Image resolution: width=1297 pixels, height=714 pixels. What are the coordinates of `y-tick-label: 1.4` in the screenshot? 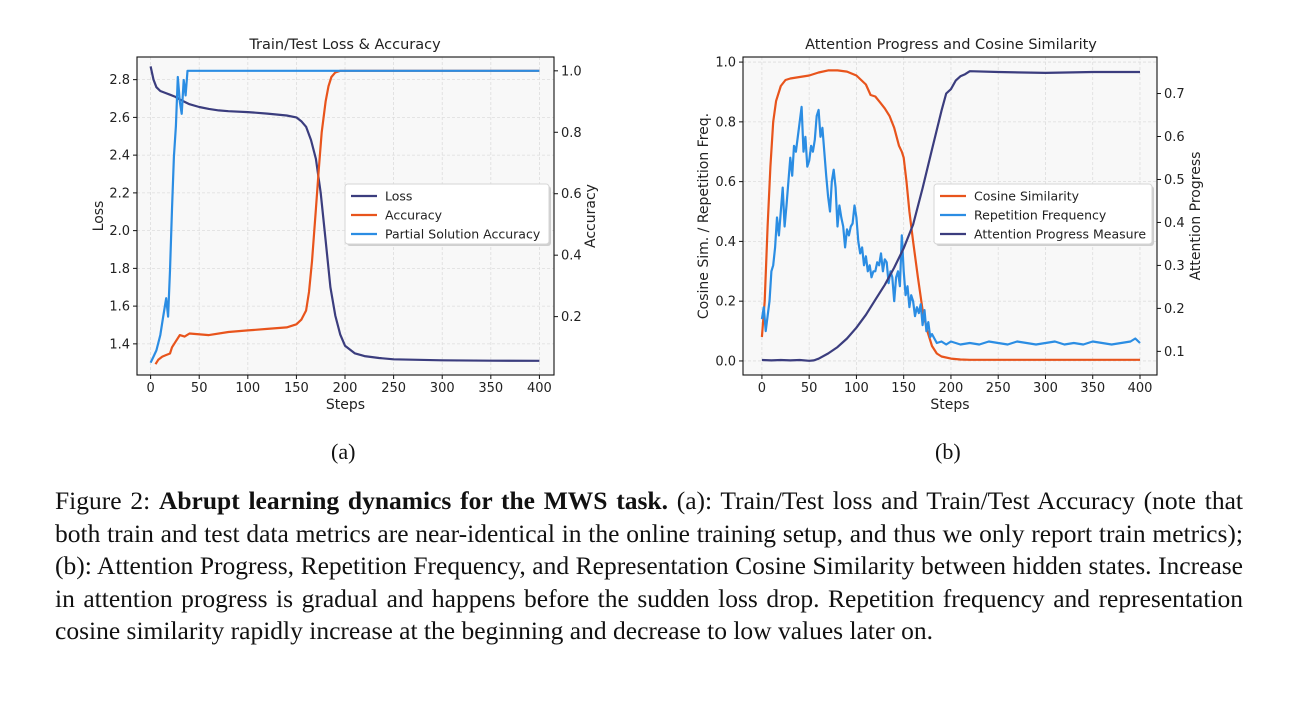 It's located at (119, 344).